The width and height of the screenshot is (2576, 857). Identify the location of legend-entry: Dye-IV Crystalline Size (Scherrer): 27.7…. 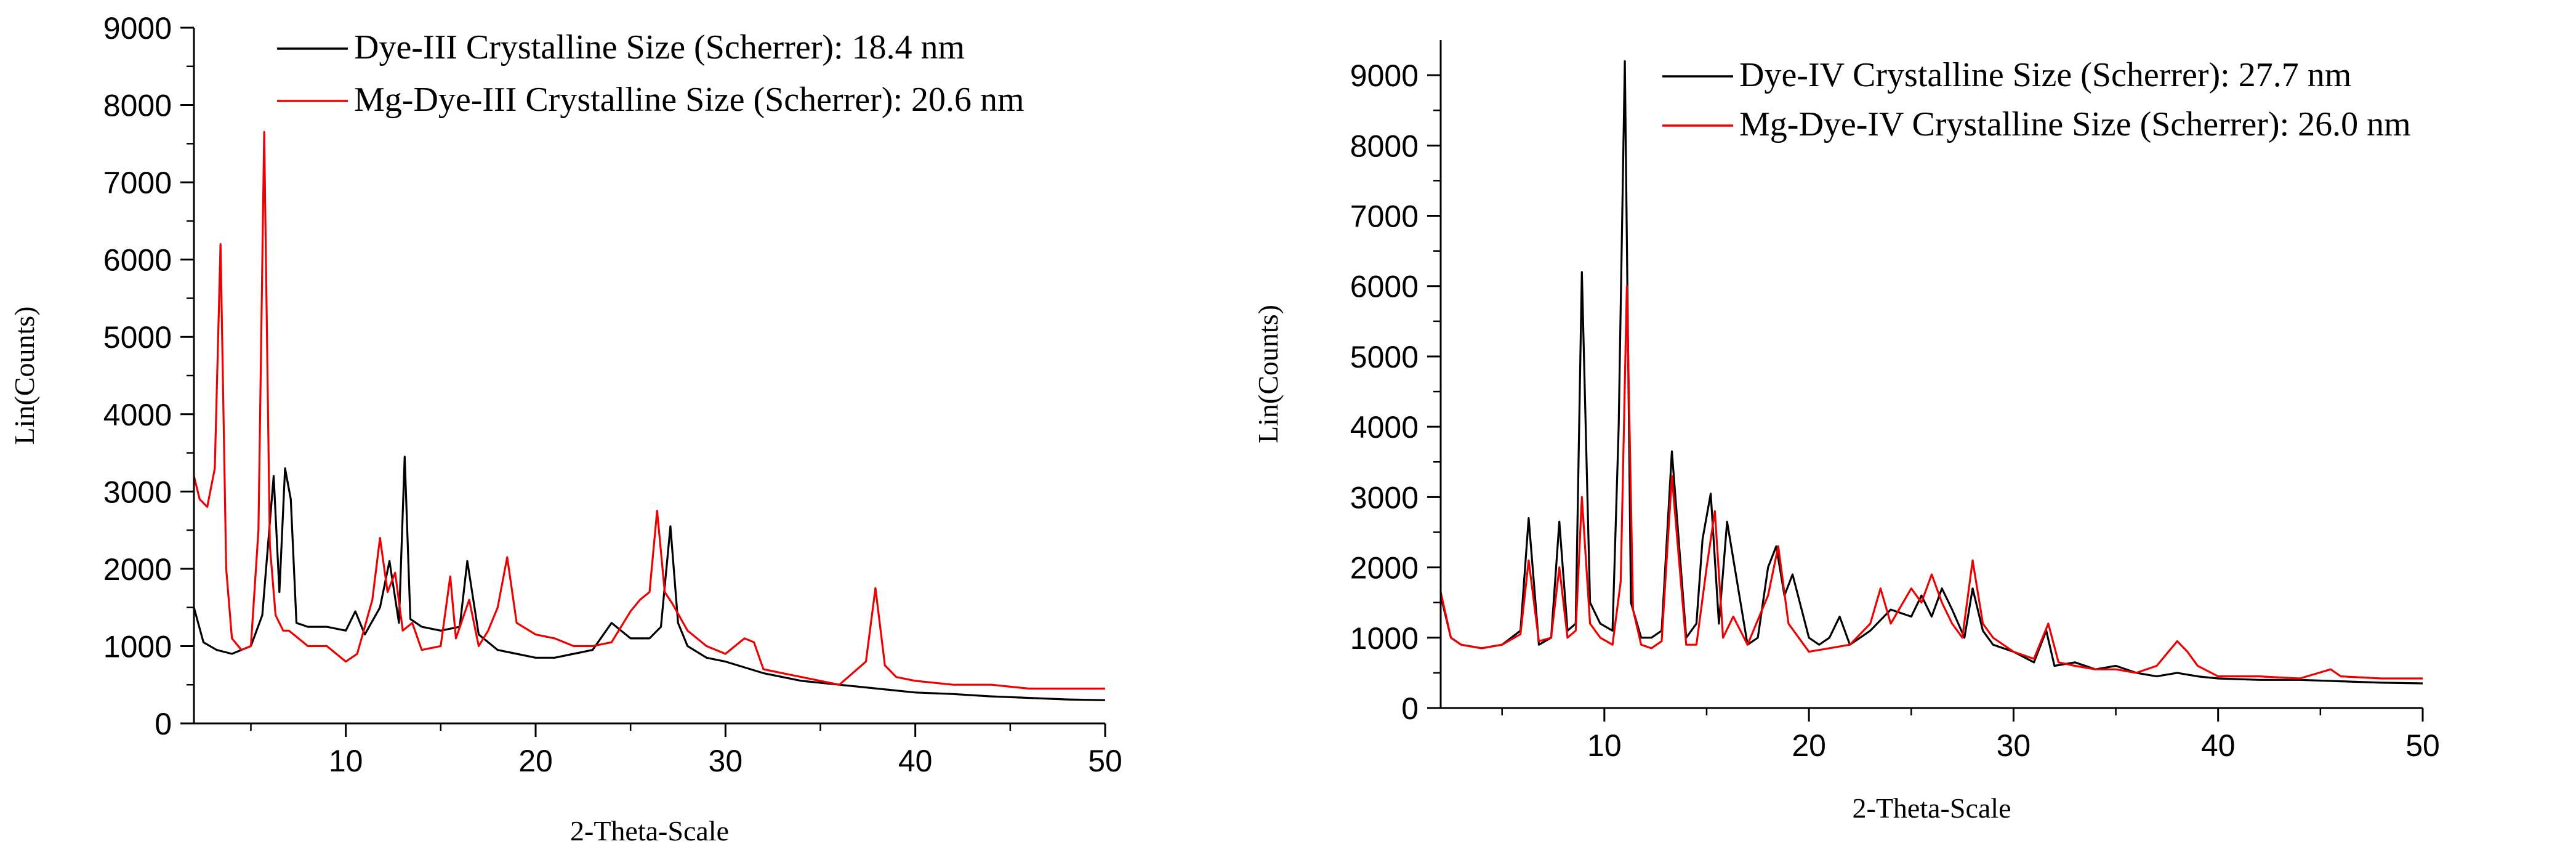
(2045, 75).